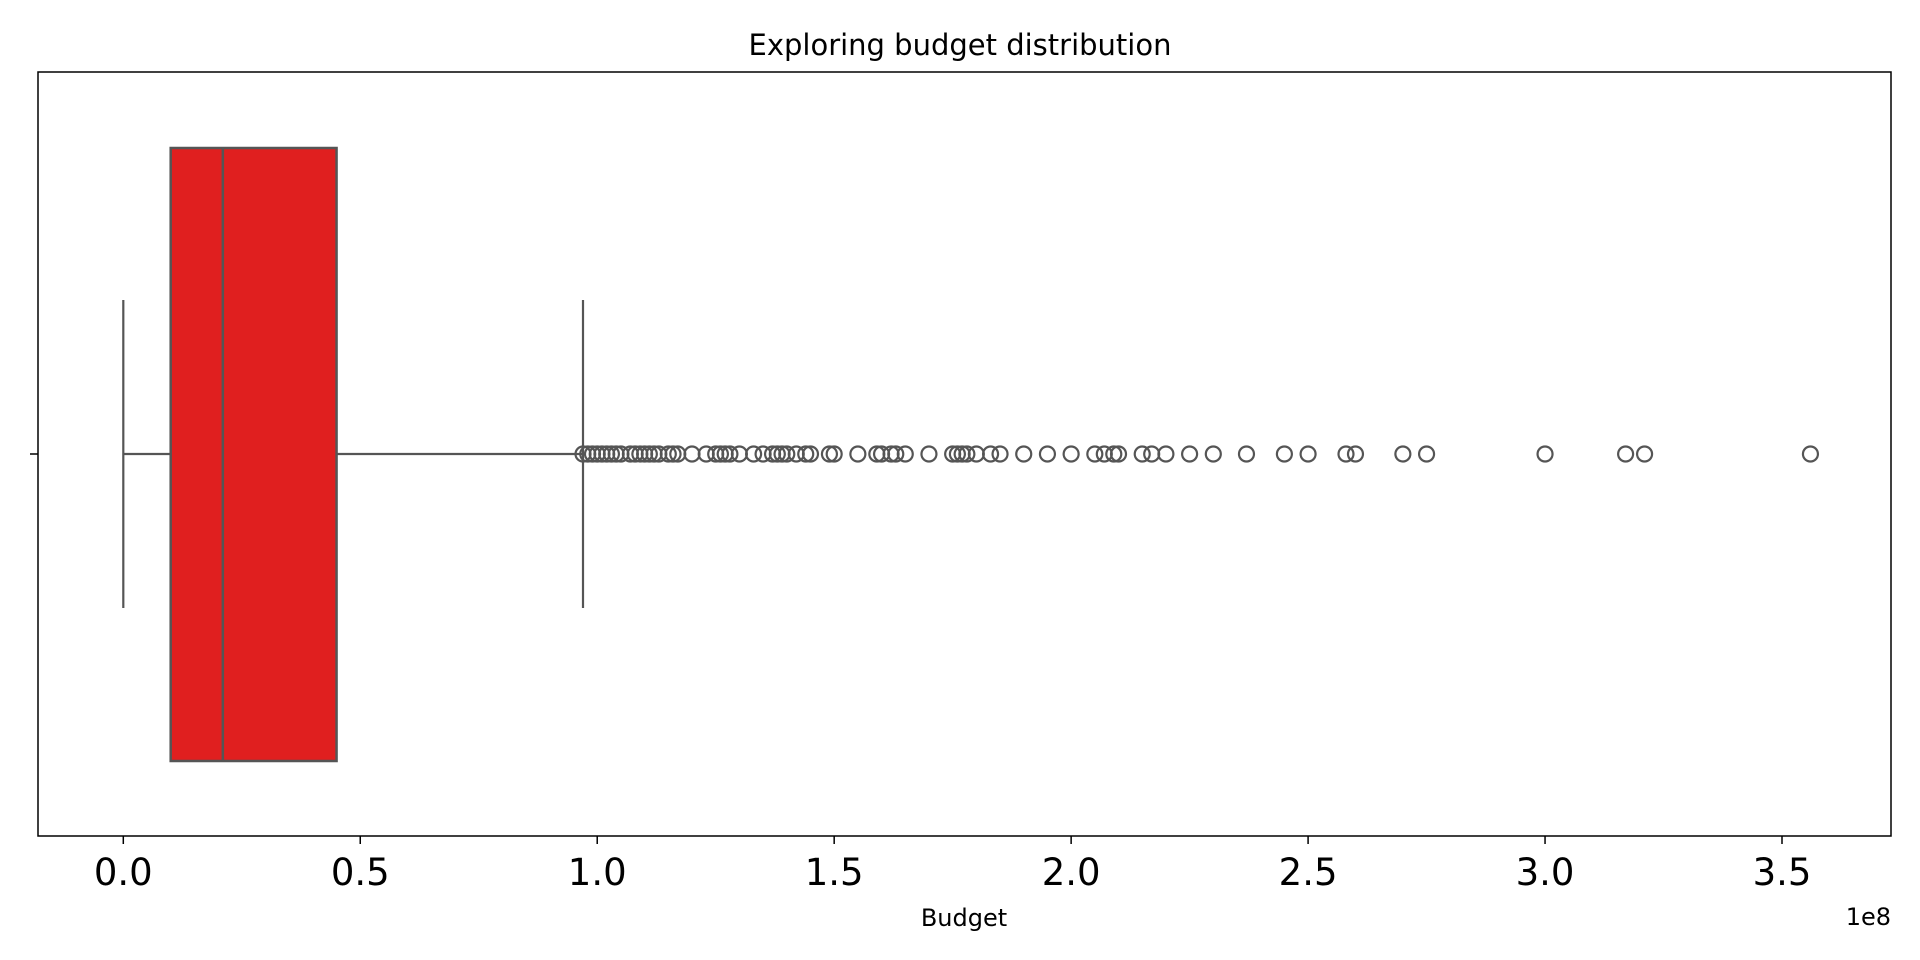 The height and width of the screenshot is (960, 1920). I want to click on interquartile-box, so click(253, 454).